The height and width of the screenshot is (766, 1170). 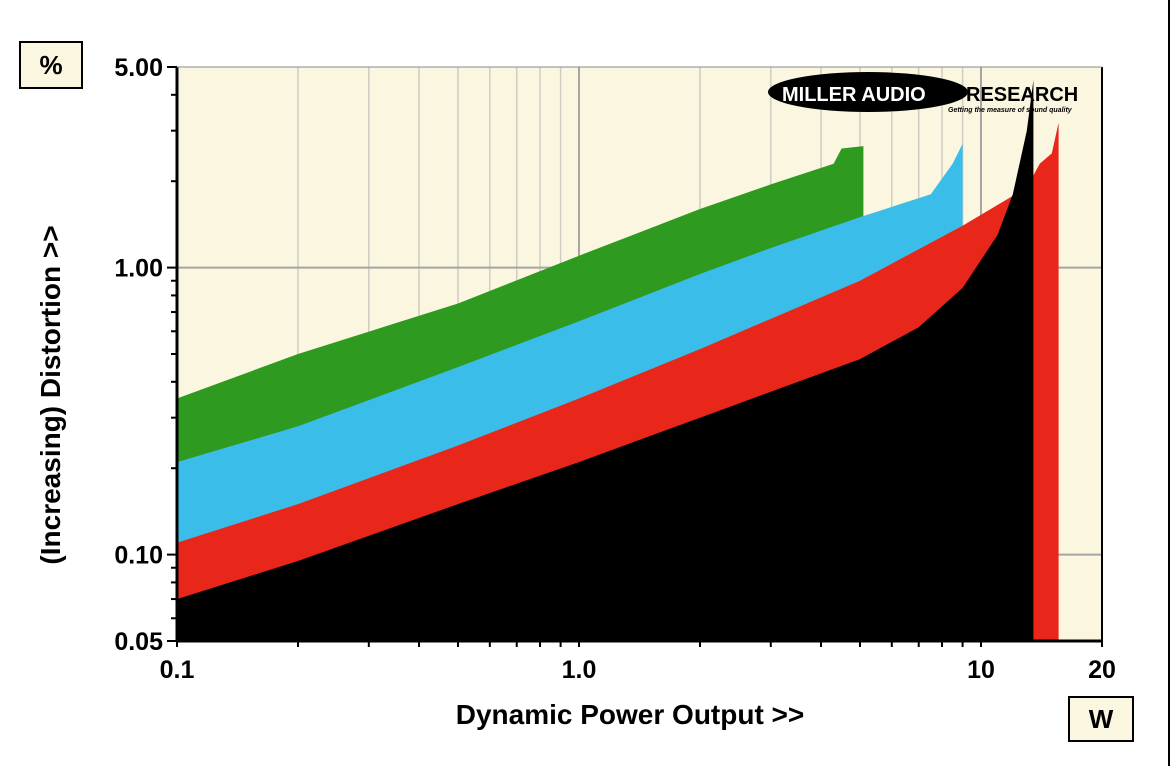 What do you see at coordinates (177, 670) in the screenshot?
I see `x-tick-label: 0.1` at bounding box center [177, 670].